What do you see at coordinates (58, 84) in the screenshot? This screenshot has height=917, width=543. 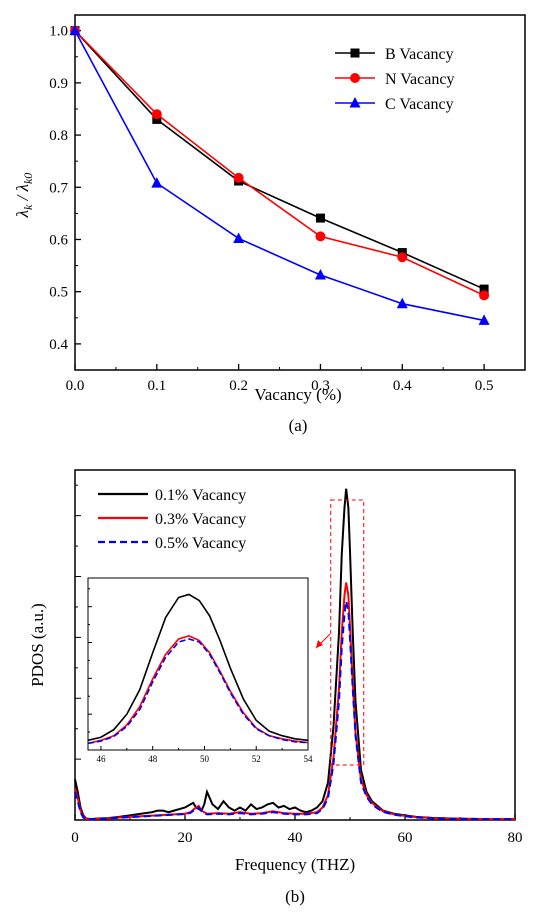 I see `chart-a-ytick-label: 0.9` at bounding box center [58, 84].